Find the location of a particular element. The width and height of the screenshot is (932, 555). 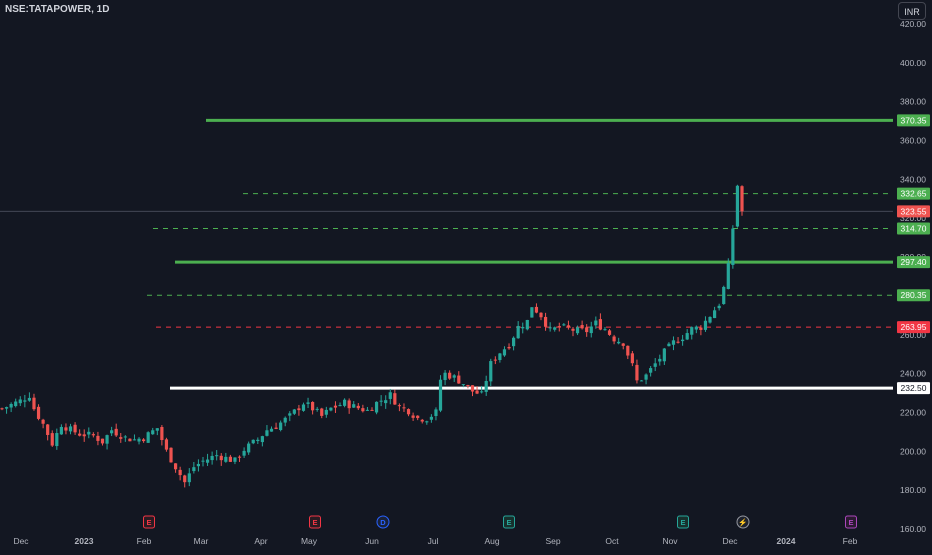

x-tick-label: Aug is located at coordinates (491, 541).